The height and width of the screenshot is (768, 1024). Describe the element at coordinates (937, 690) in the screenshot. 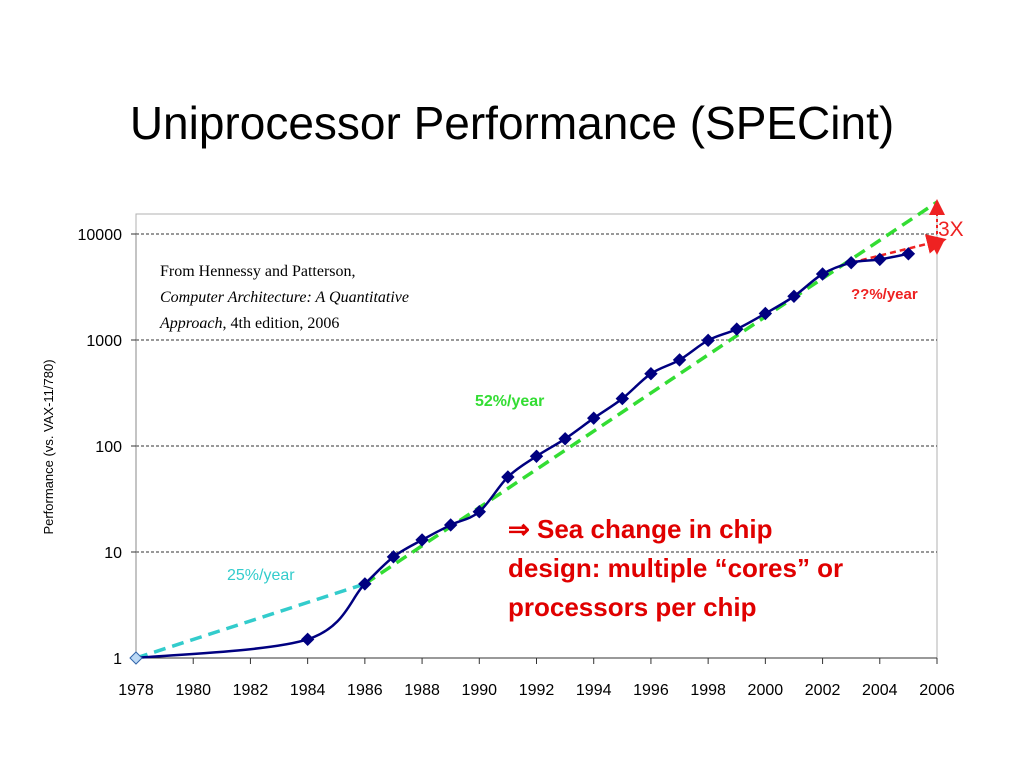

I see `x-tick-label: 2006` at that location.